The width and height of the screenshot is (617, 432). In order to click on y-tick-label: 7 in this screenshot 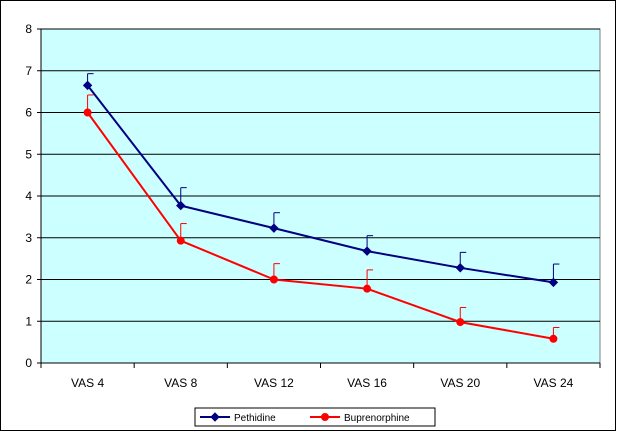, I will do `click(28, 71)`.